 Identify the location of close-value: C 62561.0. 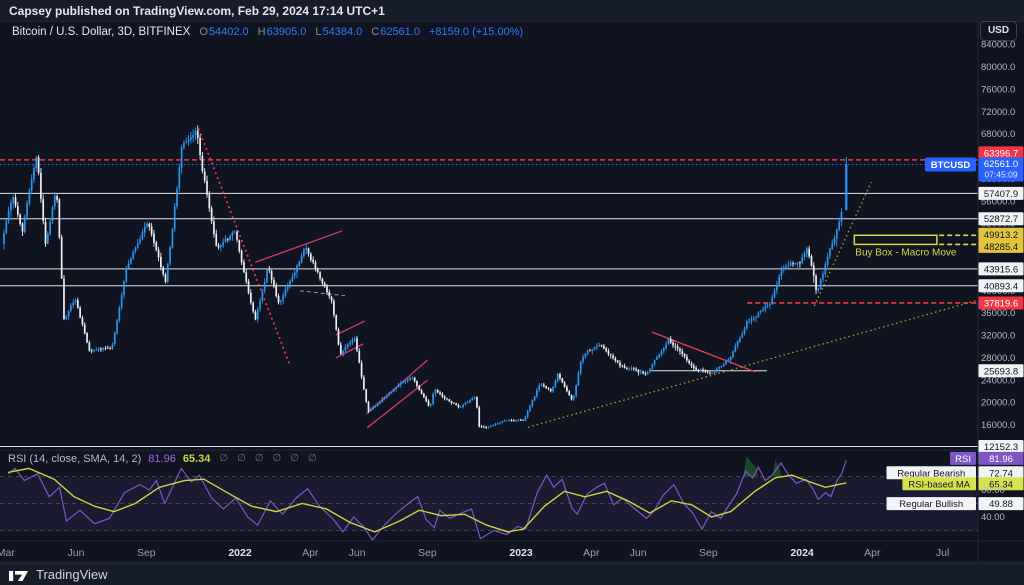
(395, 32).